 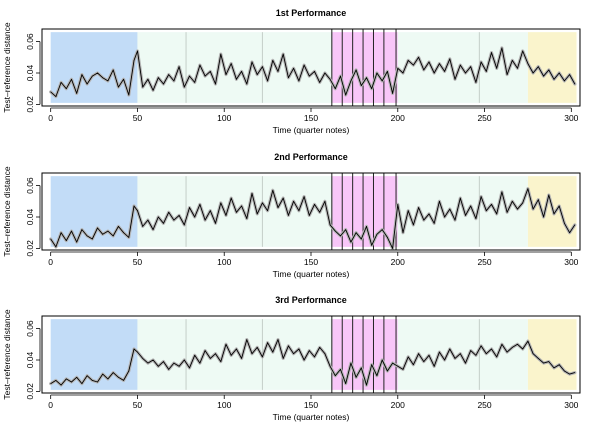 What do you see at coordinates (398, 405) in the screenshot?
I see `x-tick-label: 200` at bounding box center [398, 405].